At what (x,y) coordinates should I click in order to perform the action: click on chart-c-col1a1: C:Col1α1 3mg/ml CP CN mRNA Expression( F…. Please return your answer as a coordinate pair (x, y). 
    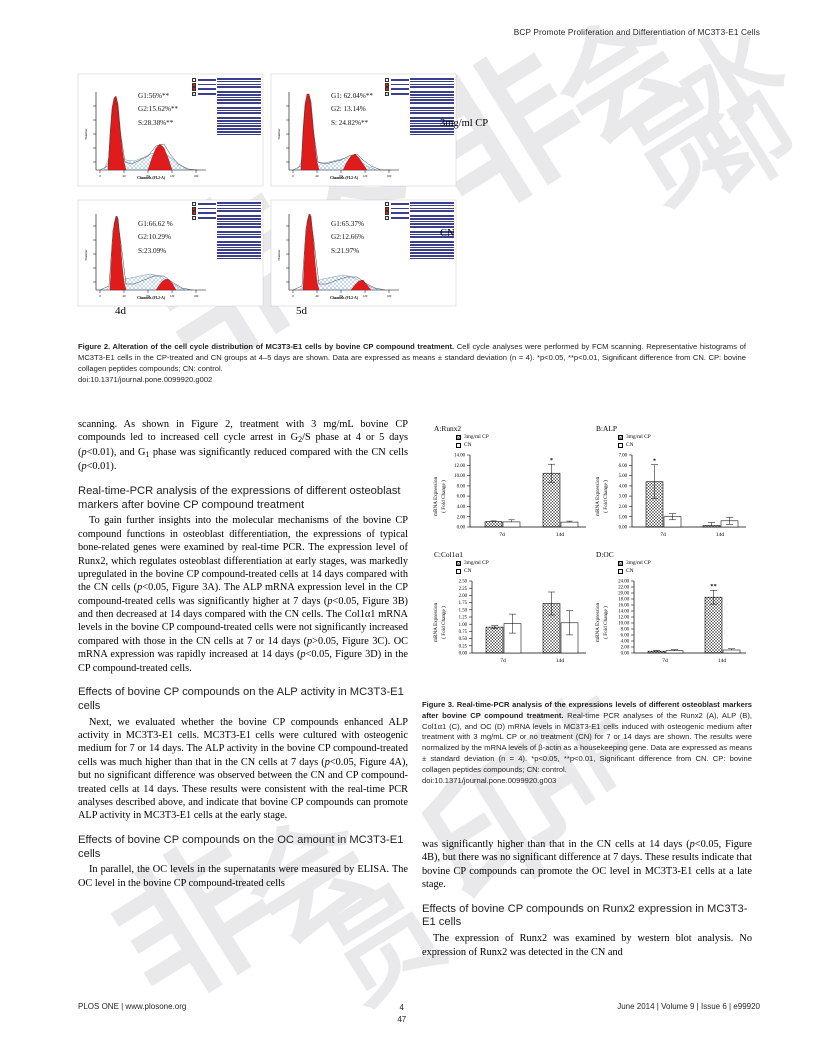
    Looking at the image, I should click on (512, 608).